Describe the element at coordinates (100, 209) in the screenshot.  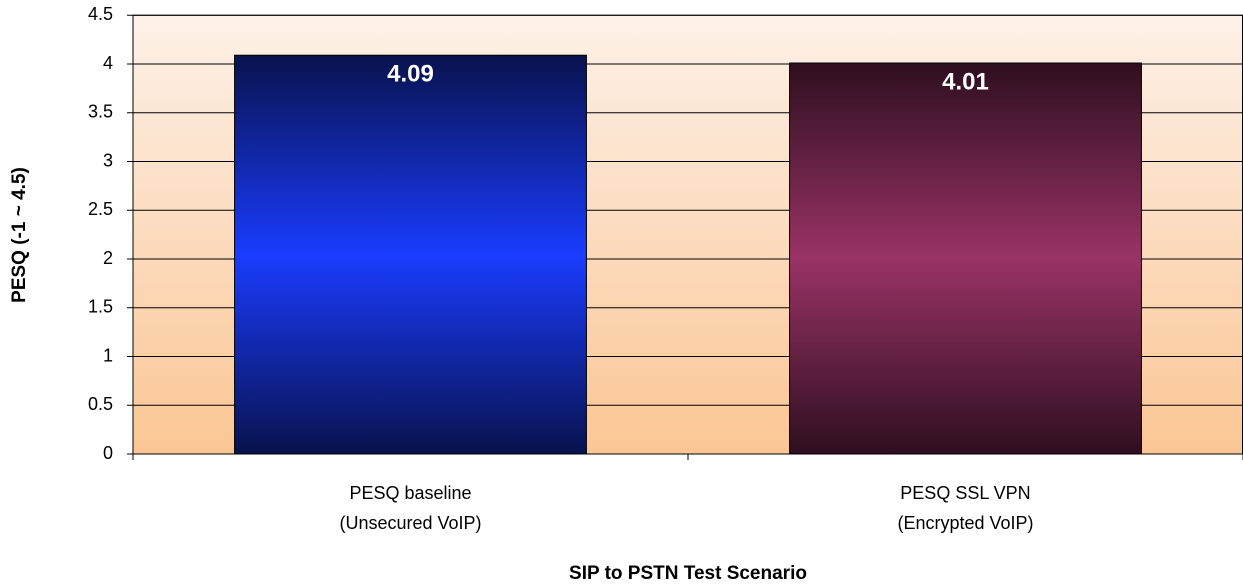
I see `y-tick-label: 2.5` at that location.